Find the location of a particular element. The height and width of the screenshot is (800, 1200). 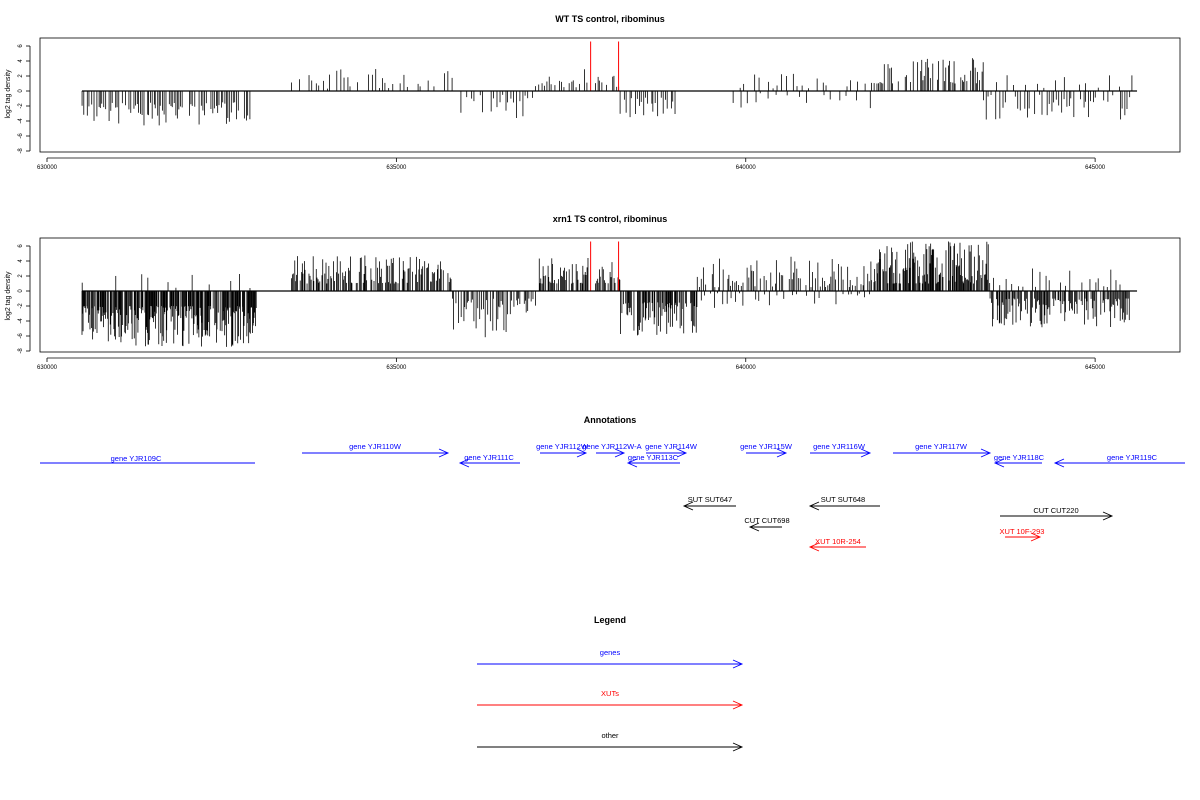

wt-y-tick-label: -8 is located at coordinates (21, 151).